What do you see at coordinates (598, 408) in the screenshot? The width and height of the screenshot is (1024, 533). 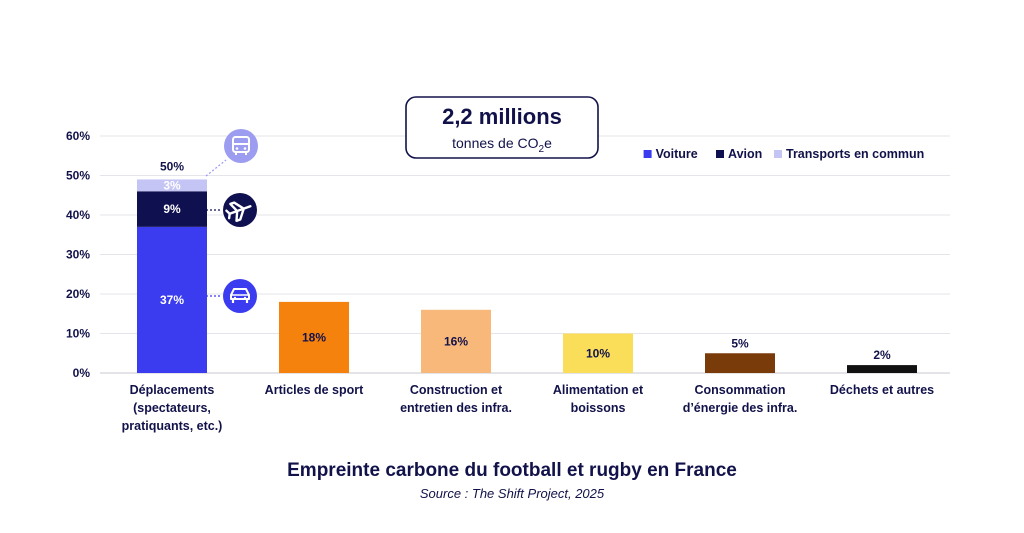 I see `category-label: boissons` at bounding box center [598, 408].